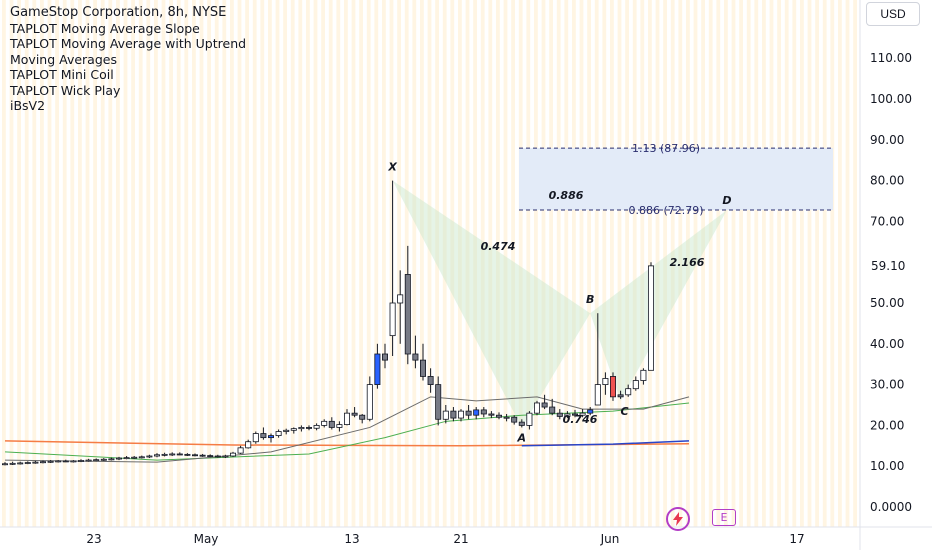 This screenshot has width=932, height=550. I want to click on events-icon: E, so click(724, 517).